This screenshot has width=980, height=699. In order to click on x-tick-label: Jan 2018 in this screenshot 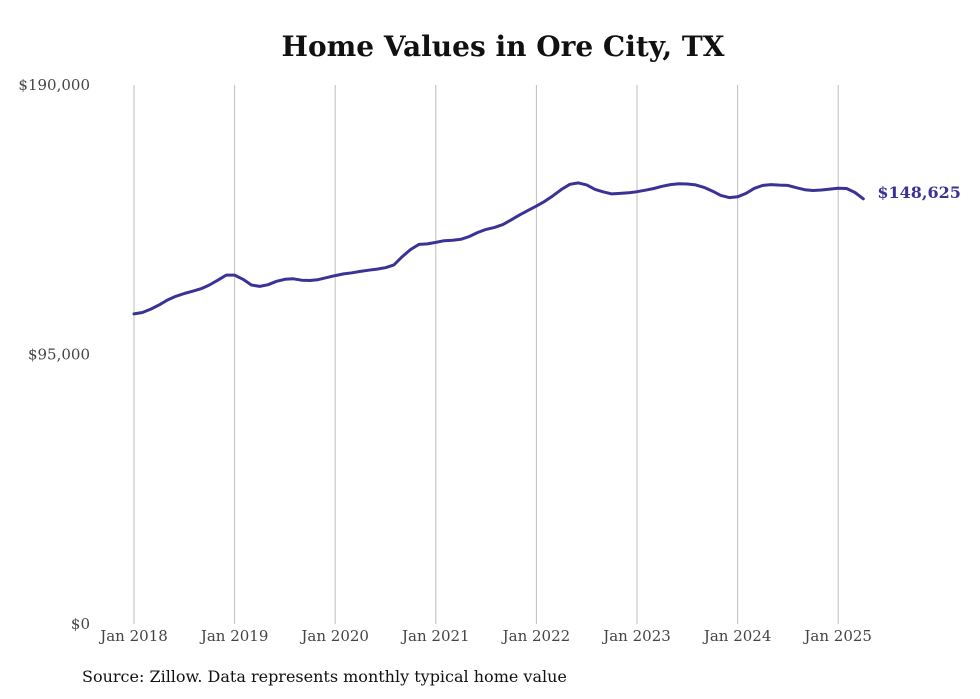, I will do `click(133, 636)`.